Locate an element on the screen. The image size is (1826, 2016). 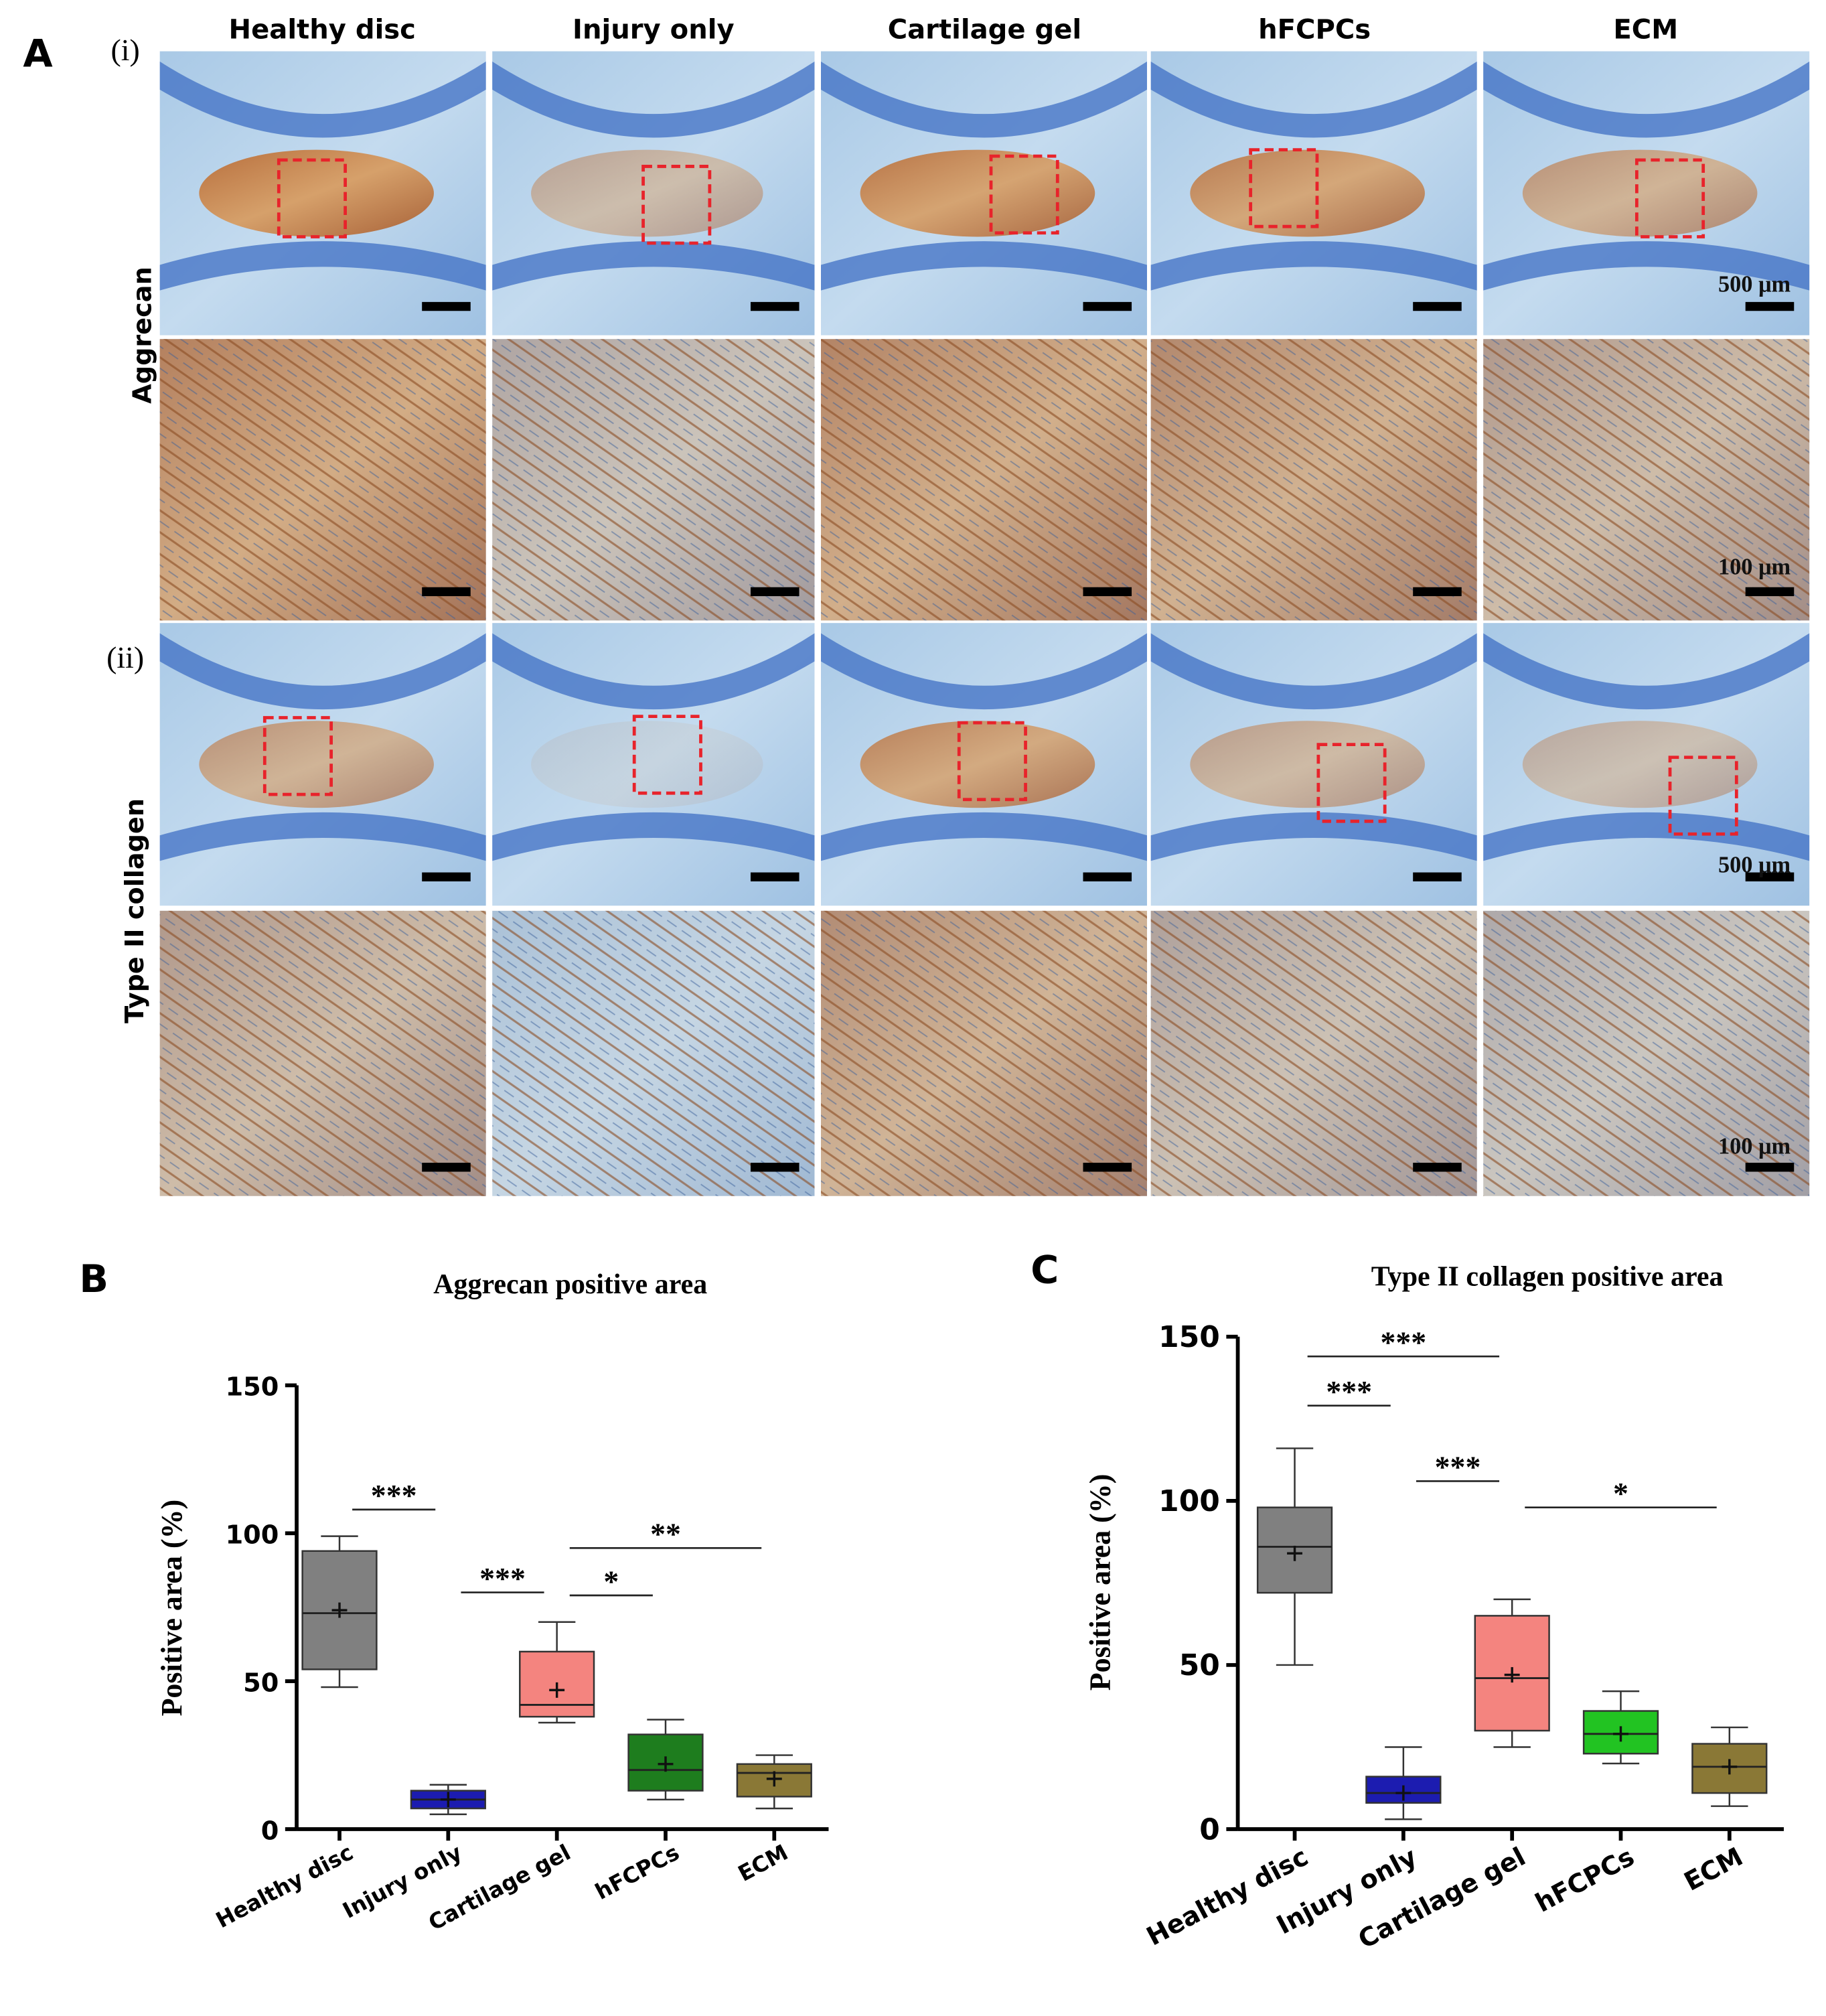
row-label: Aggrecan is located at coordinates (142, 335).